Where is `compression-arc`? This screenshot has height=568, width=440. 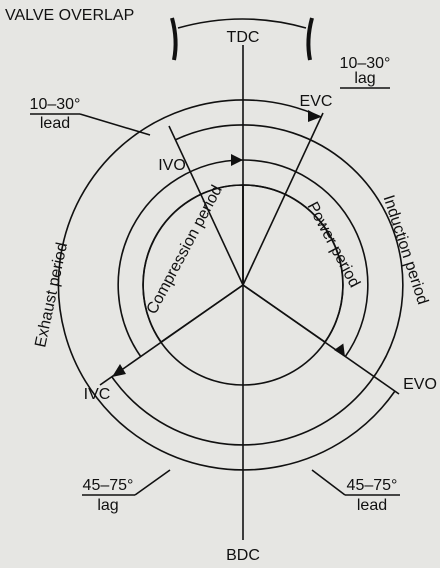
compression-arc is located at coordinates (180, 258).